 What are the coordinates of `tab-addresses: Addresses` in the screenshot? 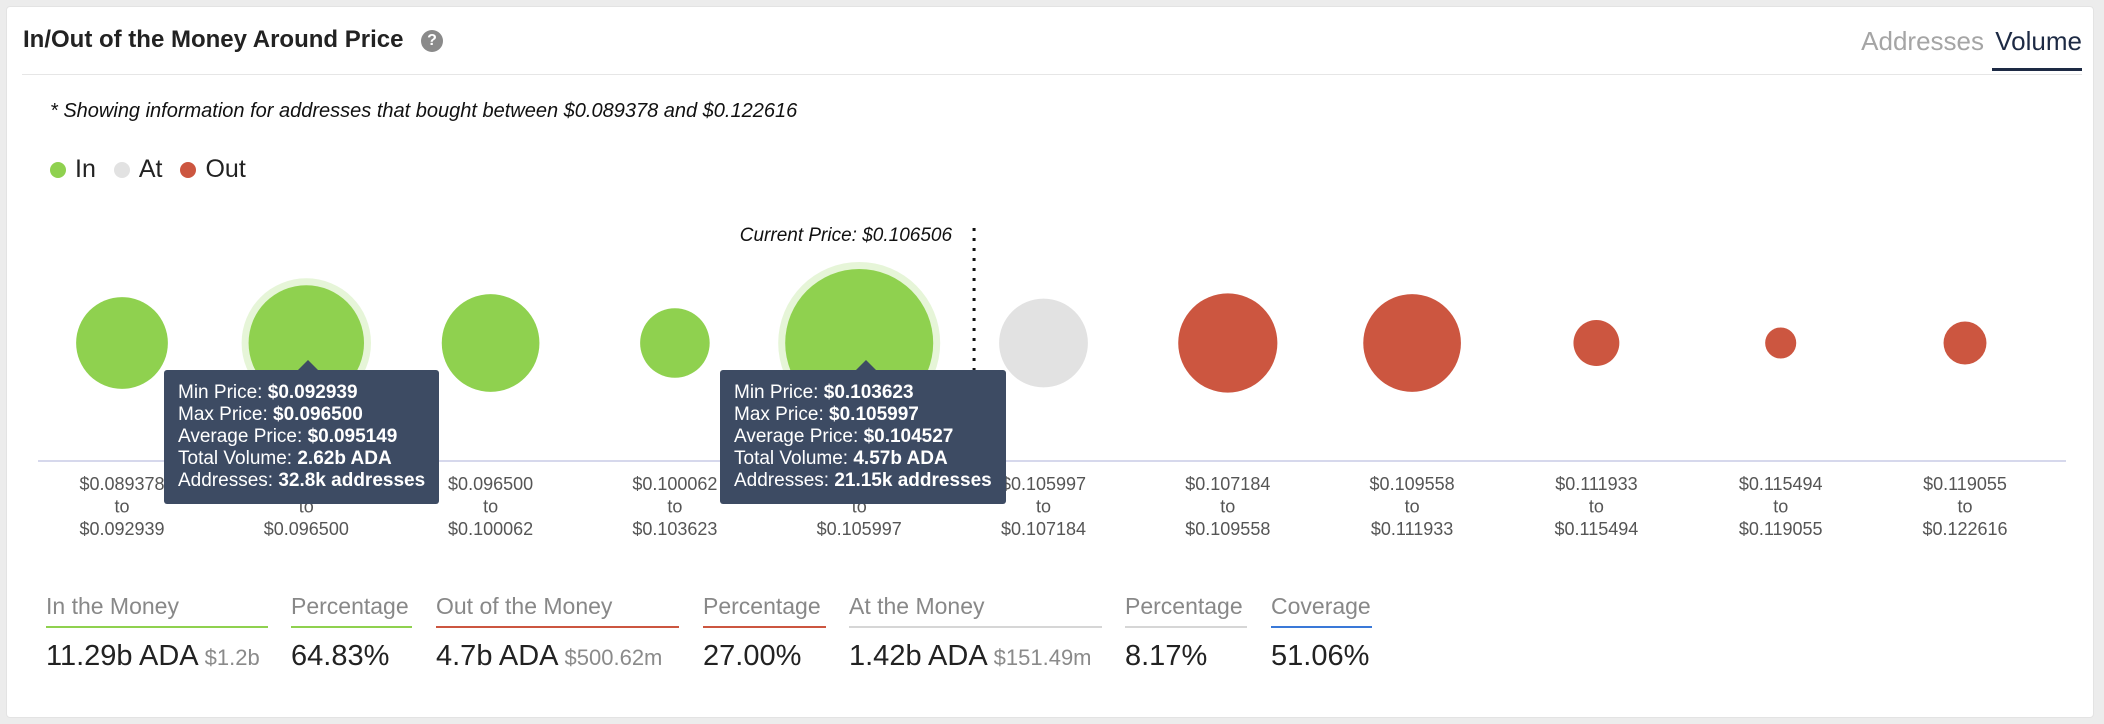 It's located at (1922, 41).